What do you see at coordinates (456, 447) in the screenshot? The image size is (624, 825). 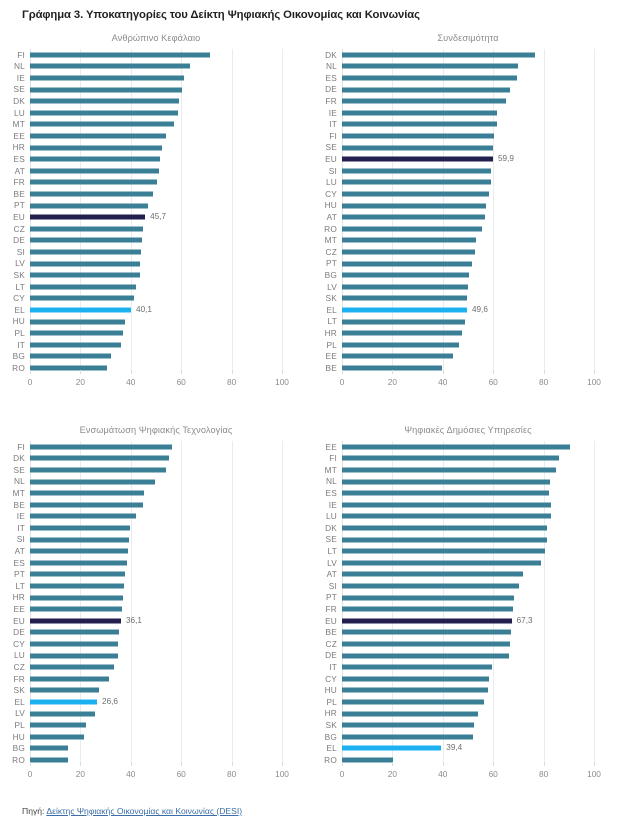 I see `bar-ee` at bounding box center [456, 447].